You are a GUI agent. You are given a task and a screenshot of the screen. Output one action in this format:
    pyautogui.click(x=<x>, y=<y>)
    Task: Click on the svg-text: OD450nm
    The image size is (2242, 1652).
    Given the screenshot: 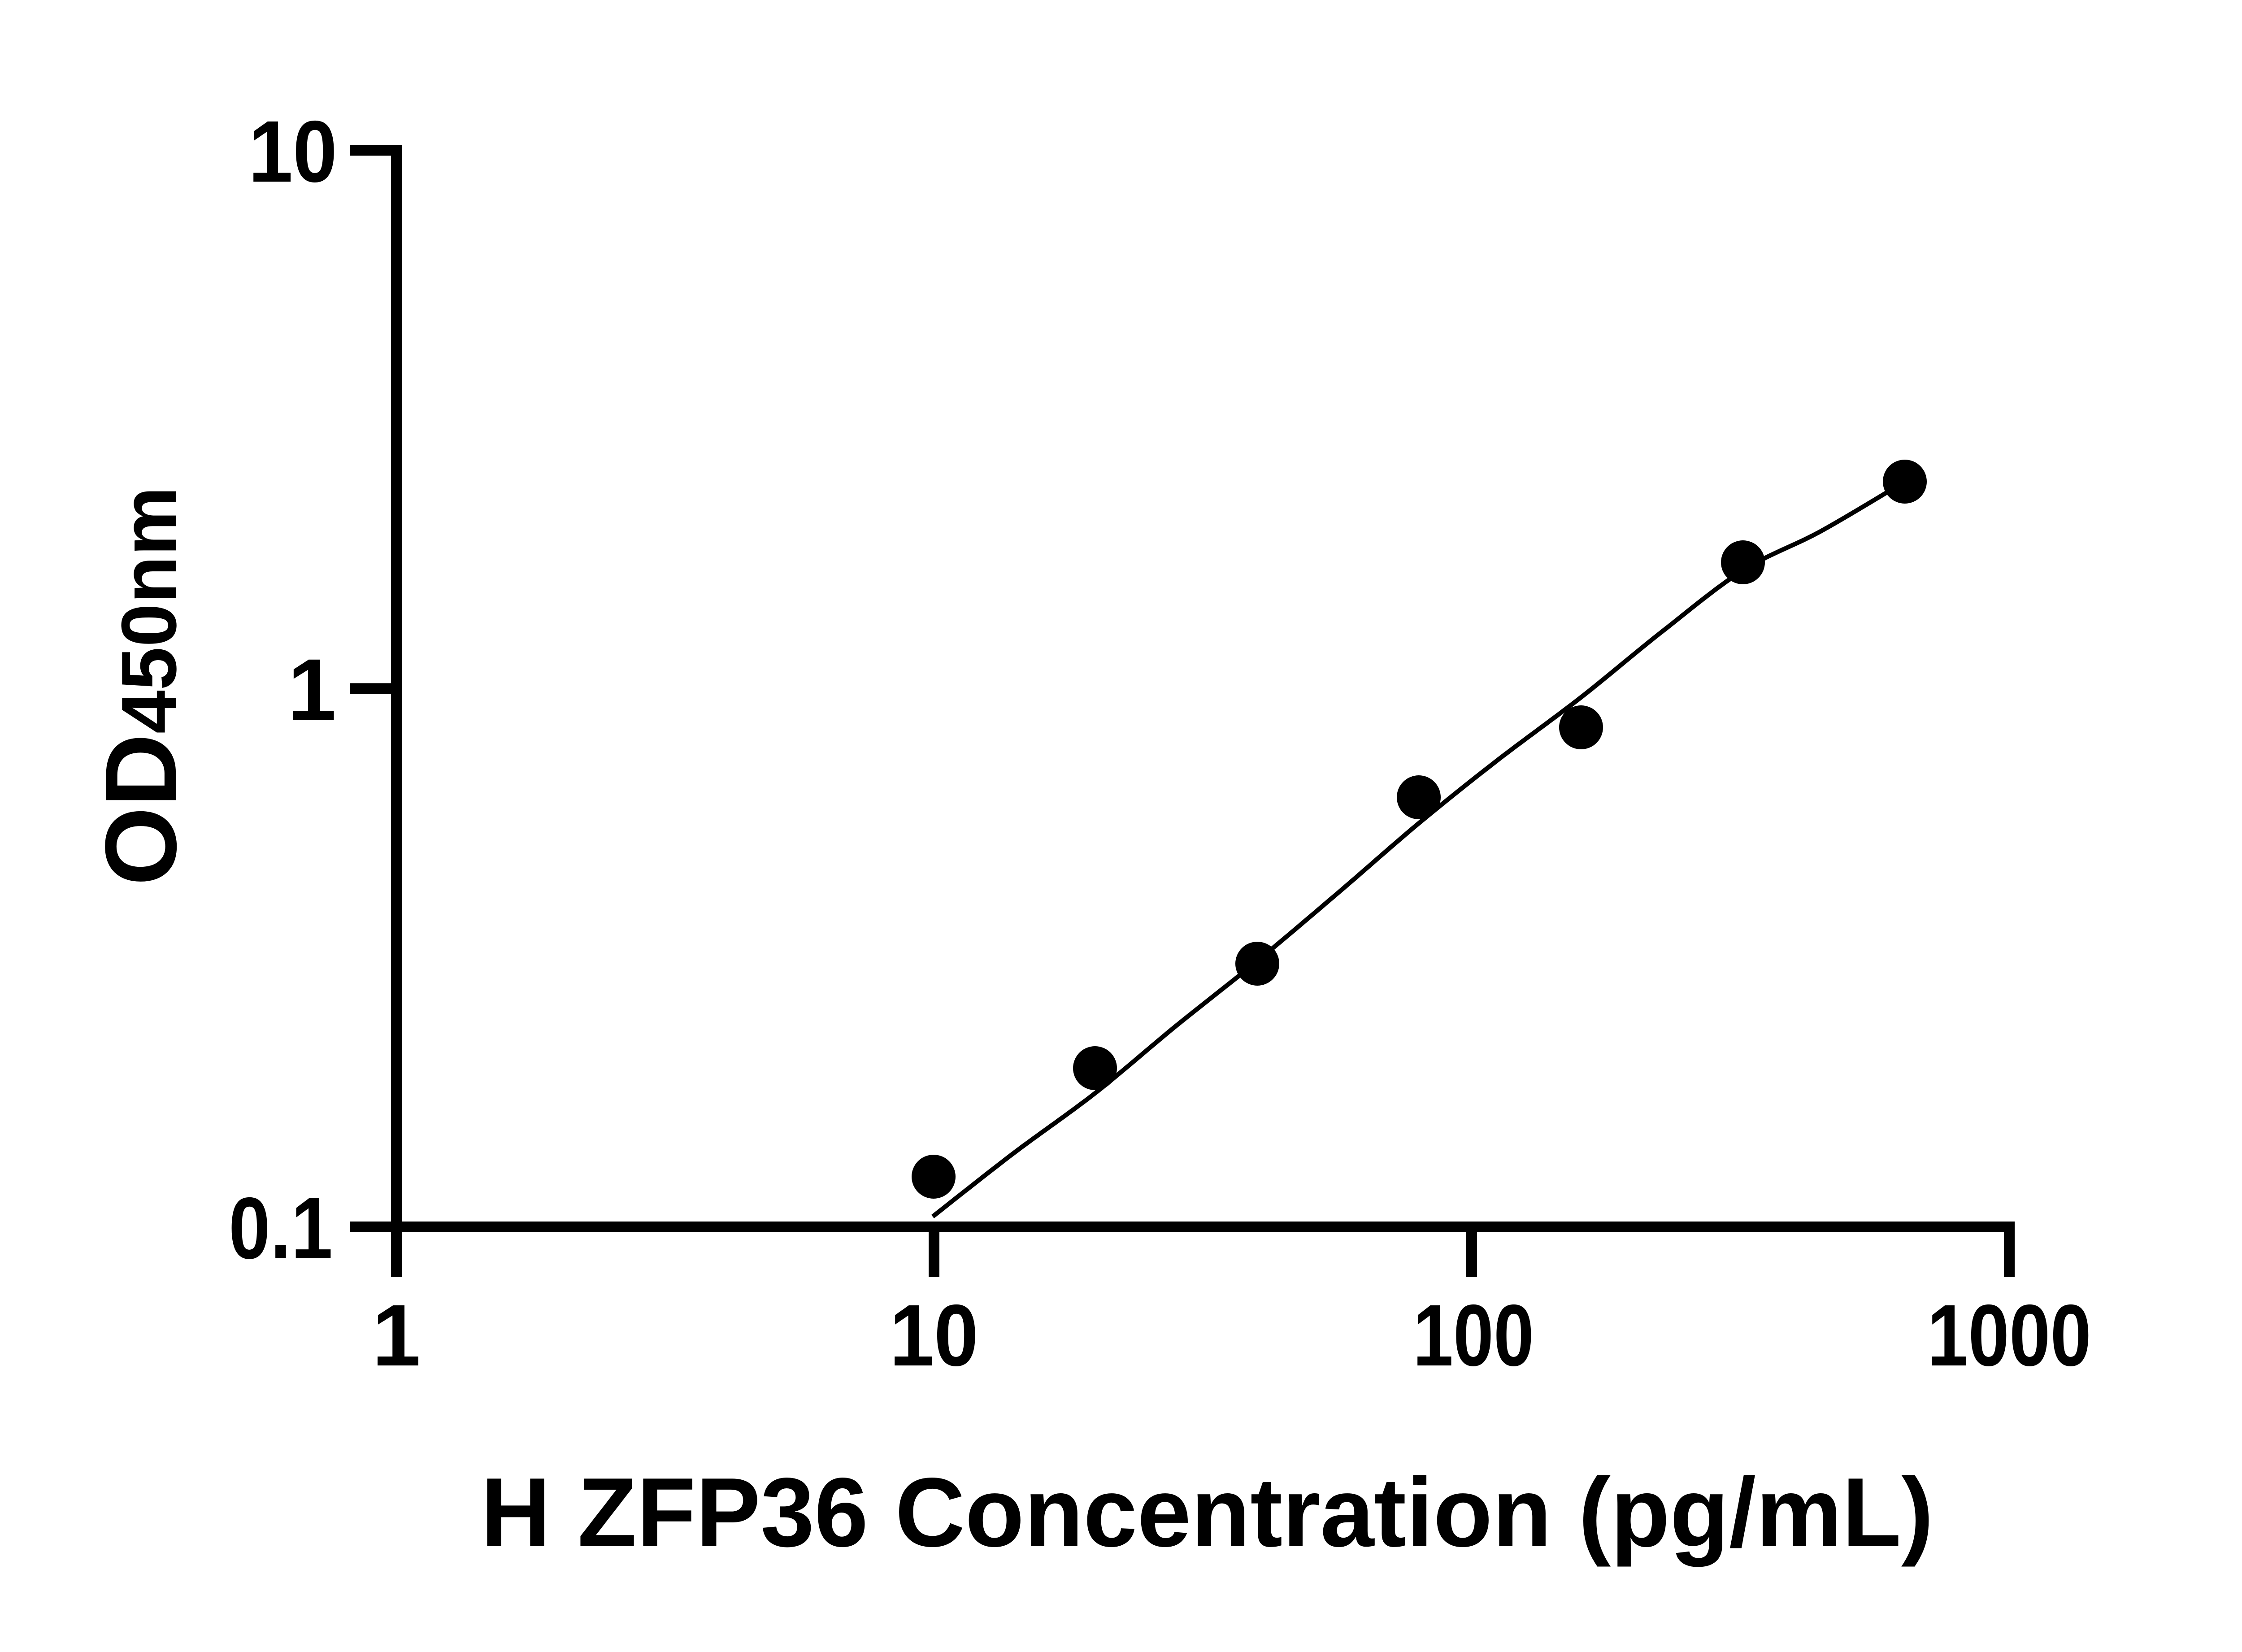 What is the action you would take?
    pyautogui.click(x=140, y=686)
    